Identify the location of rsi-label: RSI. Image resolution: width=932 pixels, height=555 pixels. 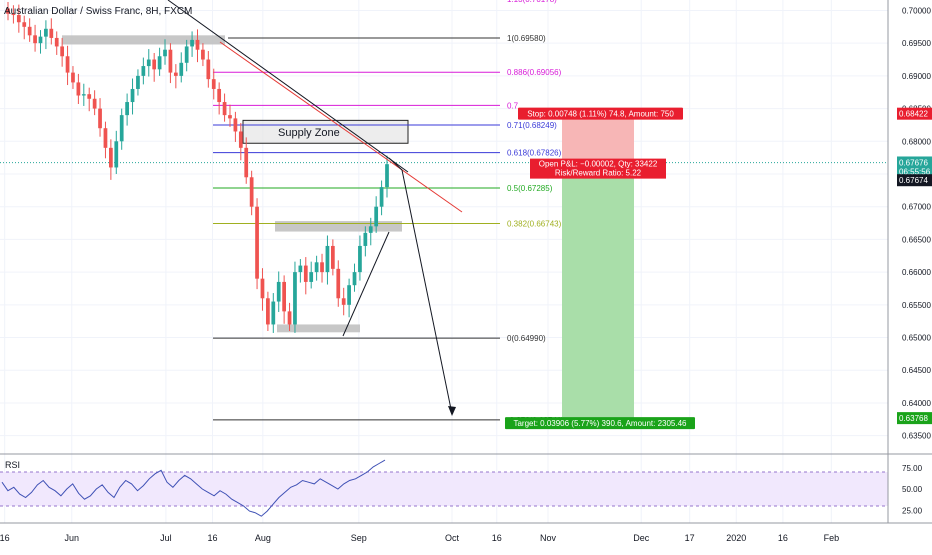
(12, 465).